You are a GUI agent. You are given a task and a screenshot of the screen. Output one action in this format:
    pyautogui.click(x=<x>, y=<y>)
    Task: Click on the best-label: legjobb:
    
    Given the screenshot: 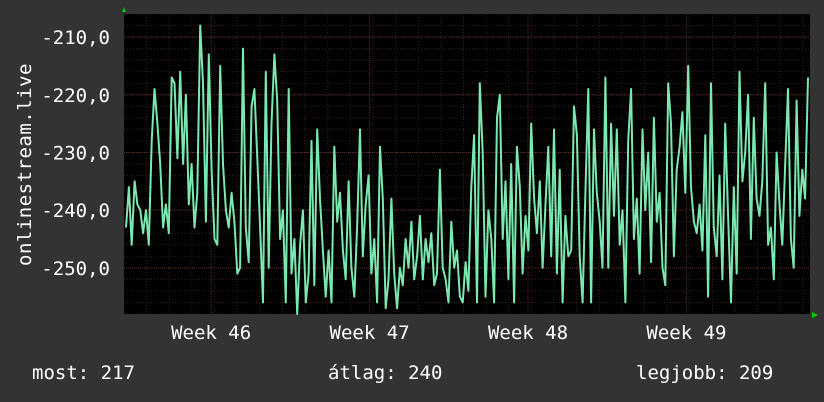 What is the action you would take?
    pyautogui.click(x=682, y=373)
    